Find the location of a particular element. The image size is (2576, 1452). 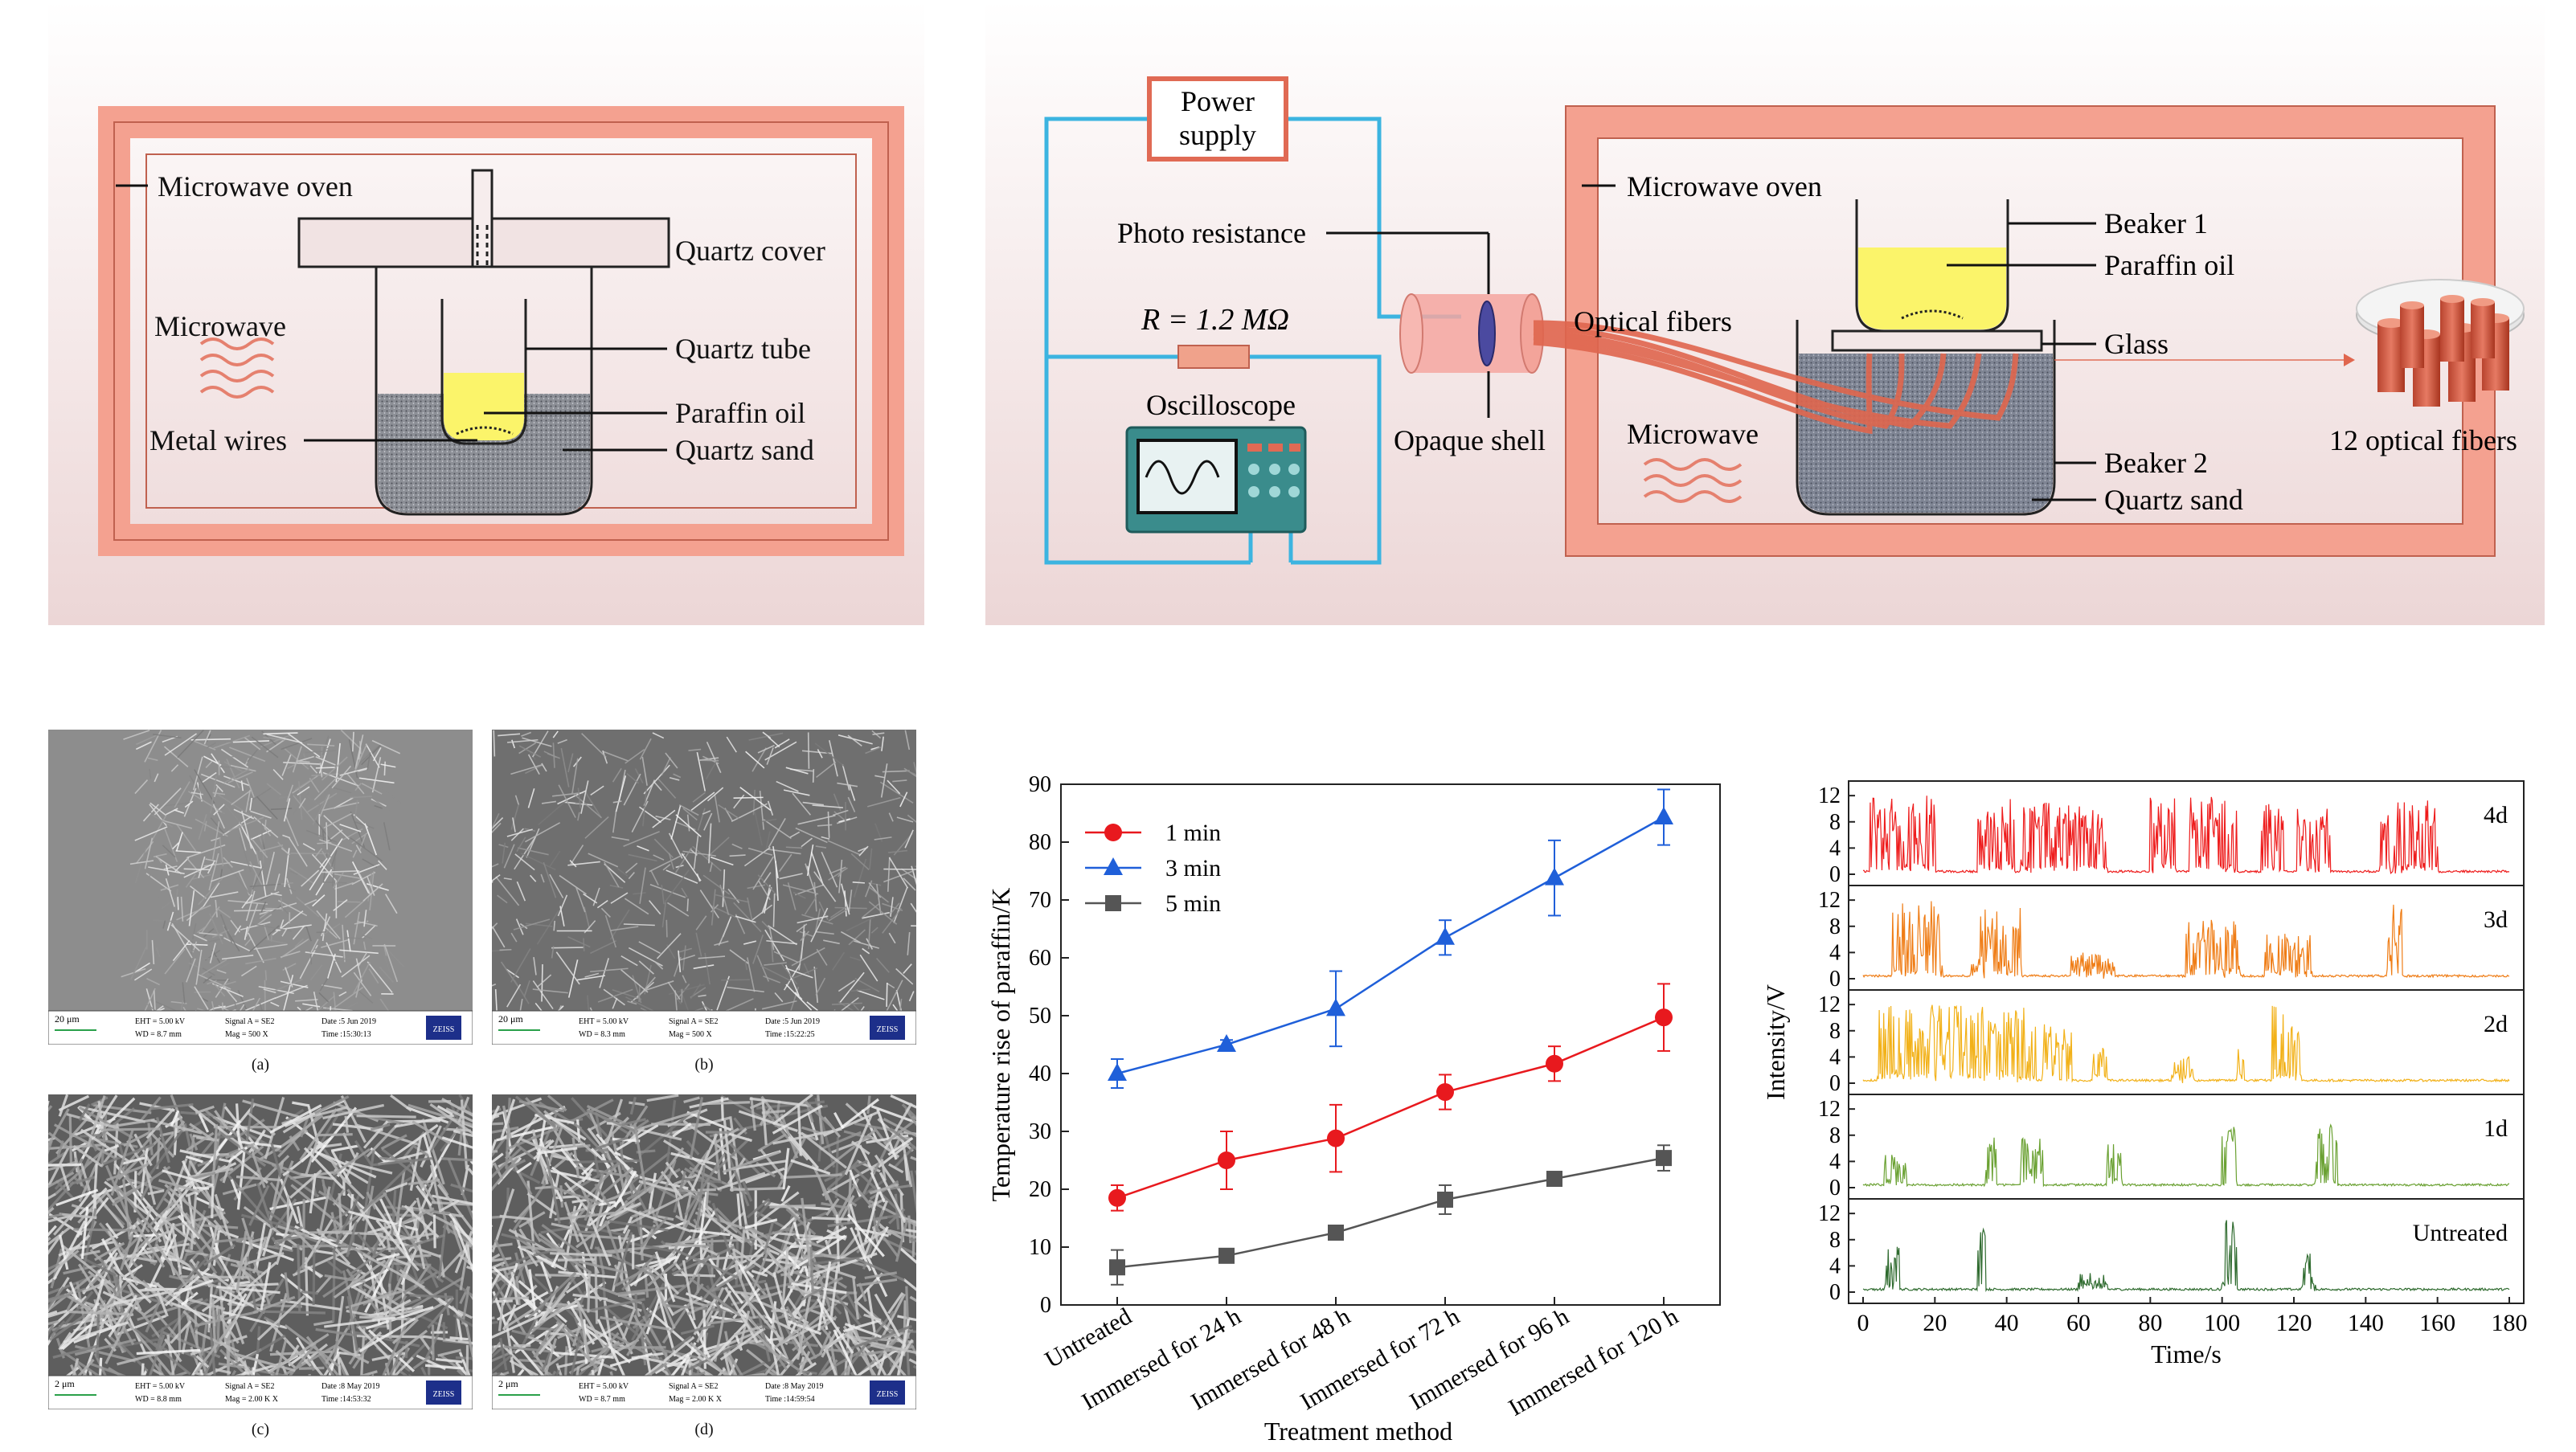

panel-label: 4d is located at coordinates (2496, 815).